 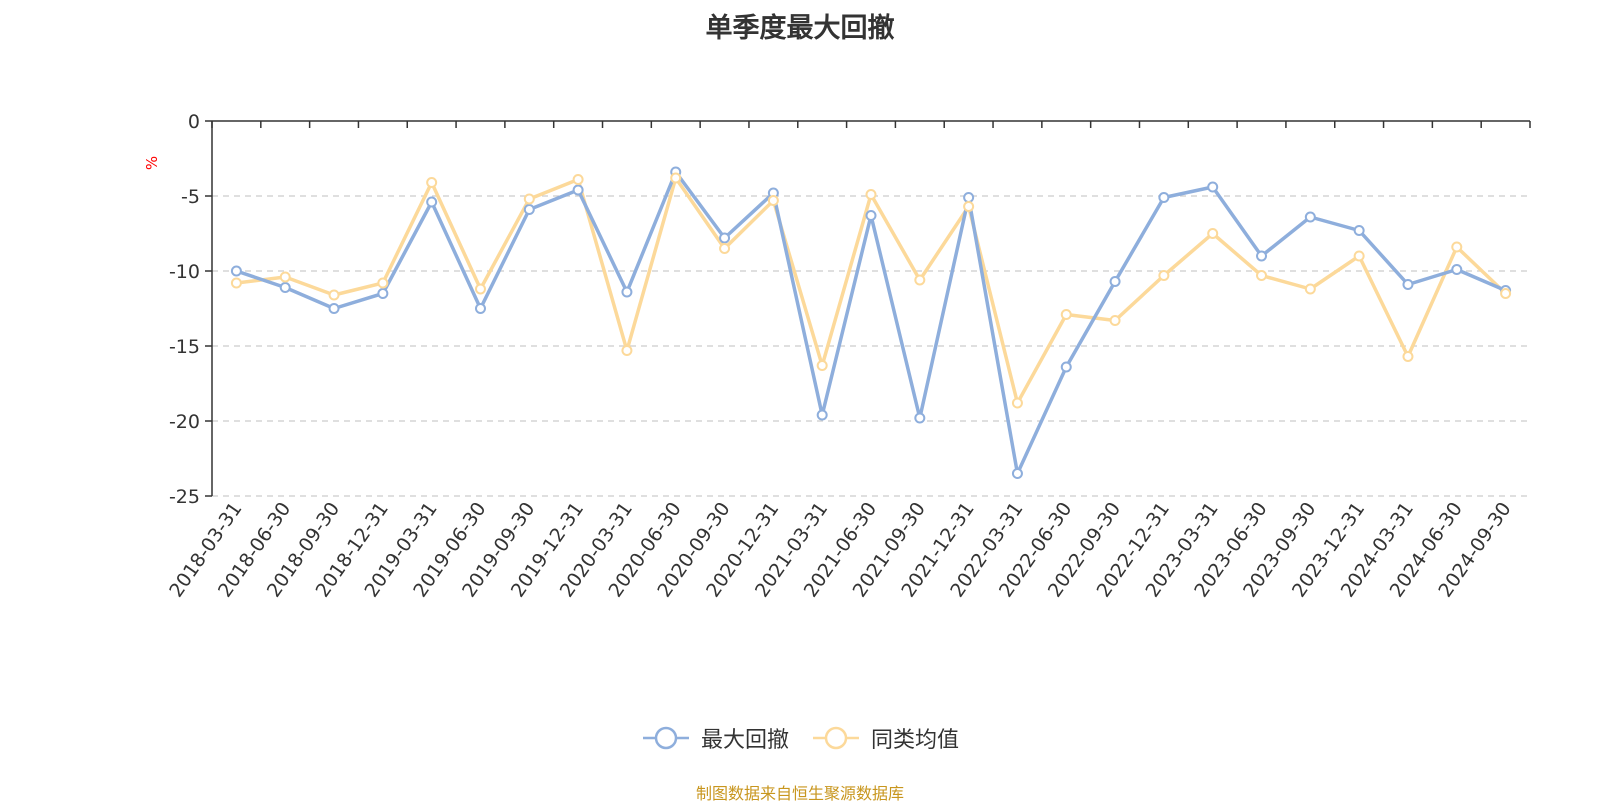 What do you see at coordinates (152, 163) in the screenshot?
I see `y-unit-label: %` at bounding box center [152, 163].